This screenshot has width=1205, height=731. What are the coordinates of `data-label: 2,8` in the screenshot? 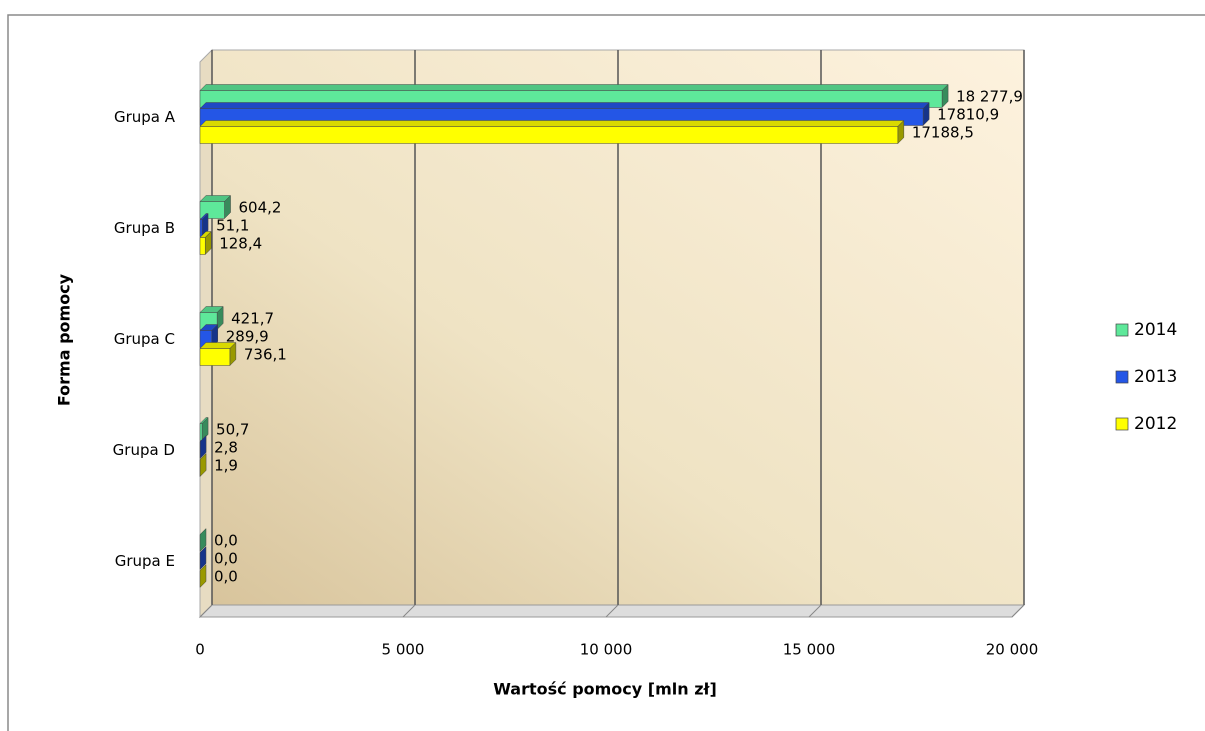 It's located at (226, 448).